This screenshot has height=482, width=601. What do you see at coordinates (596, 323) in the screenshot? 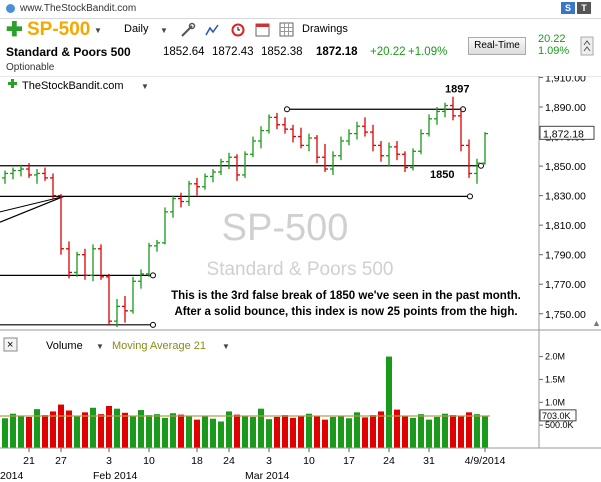
I see `resize-icon: ▲` at bounding box center [596, 323].